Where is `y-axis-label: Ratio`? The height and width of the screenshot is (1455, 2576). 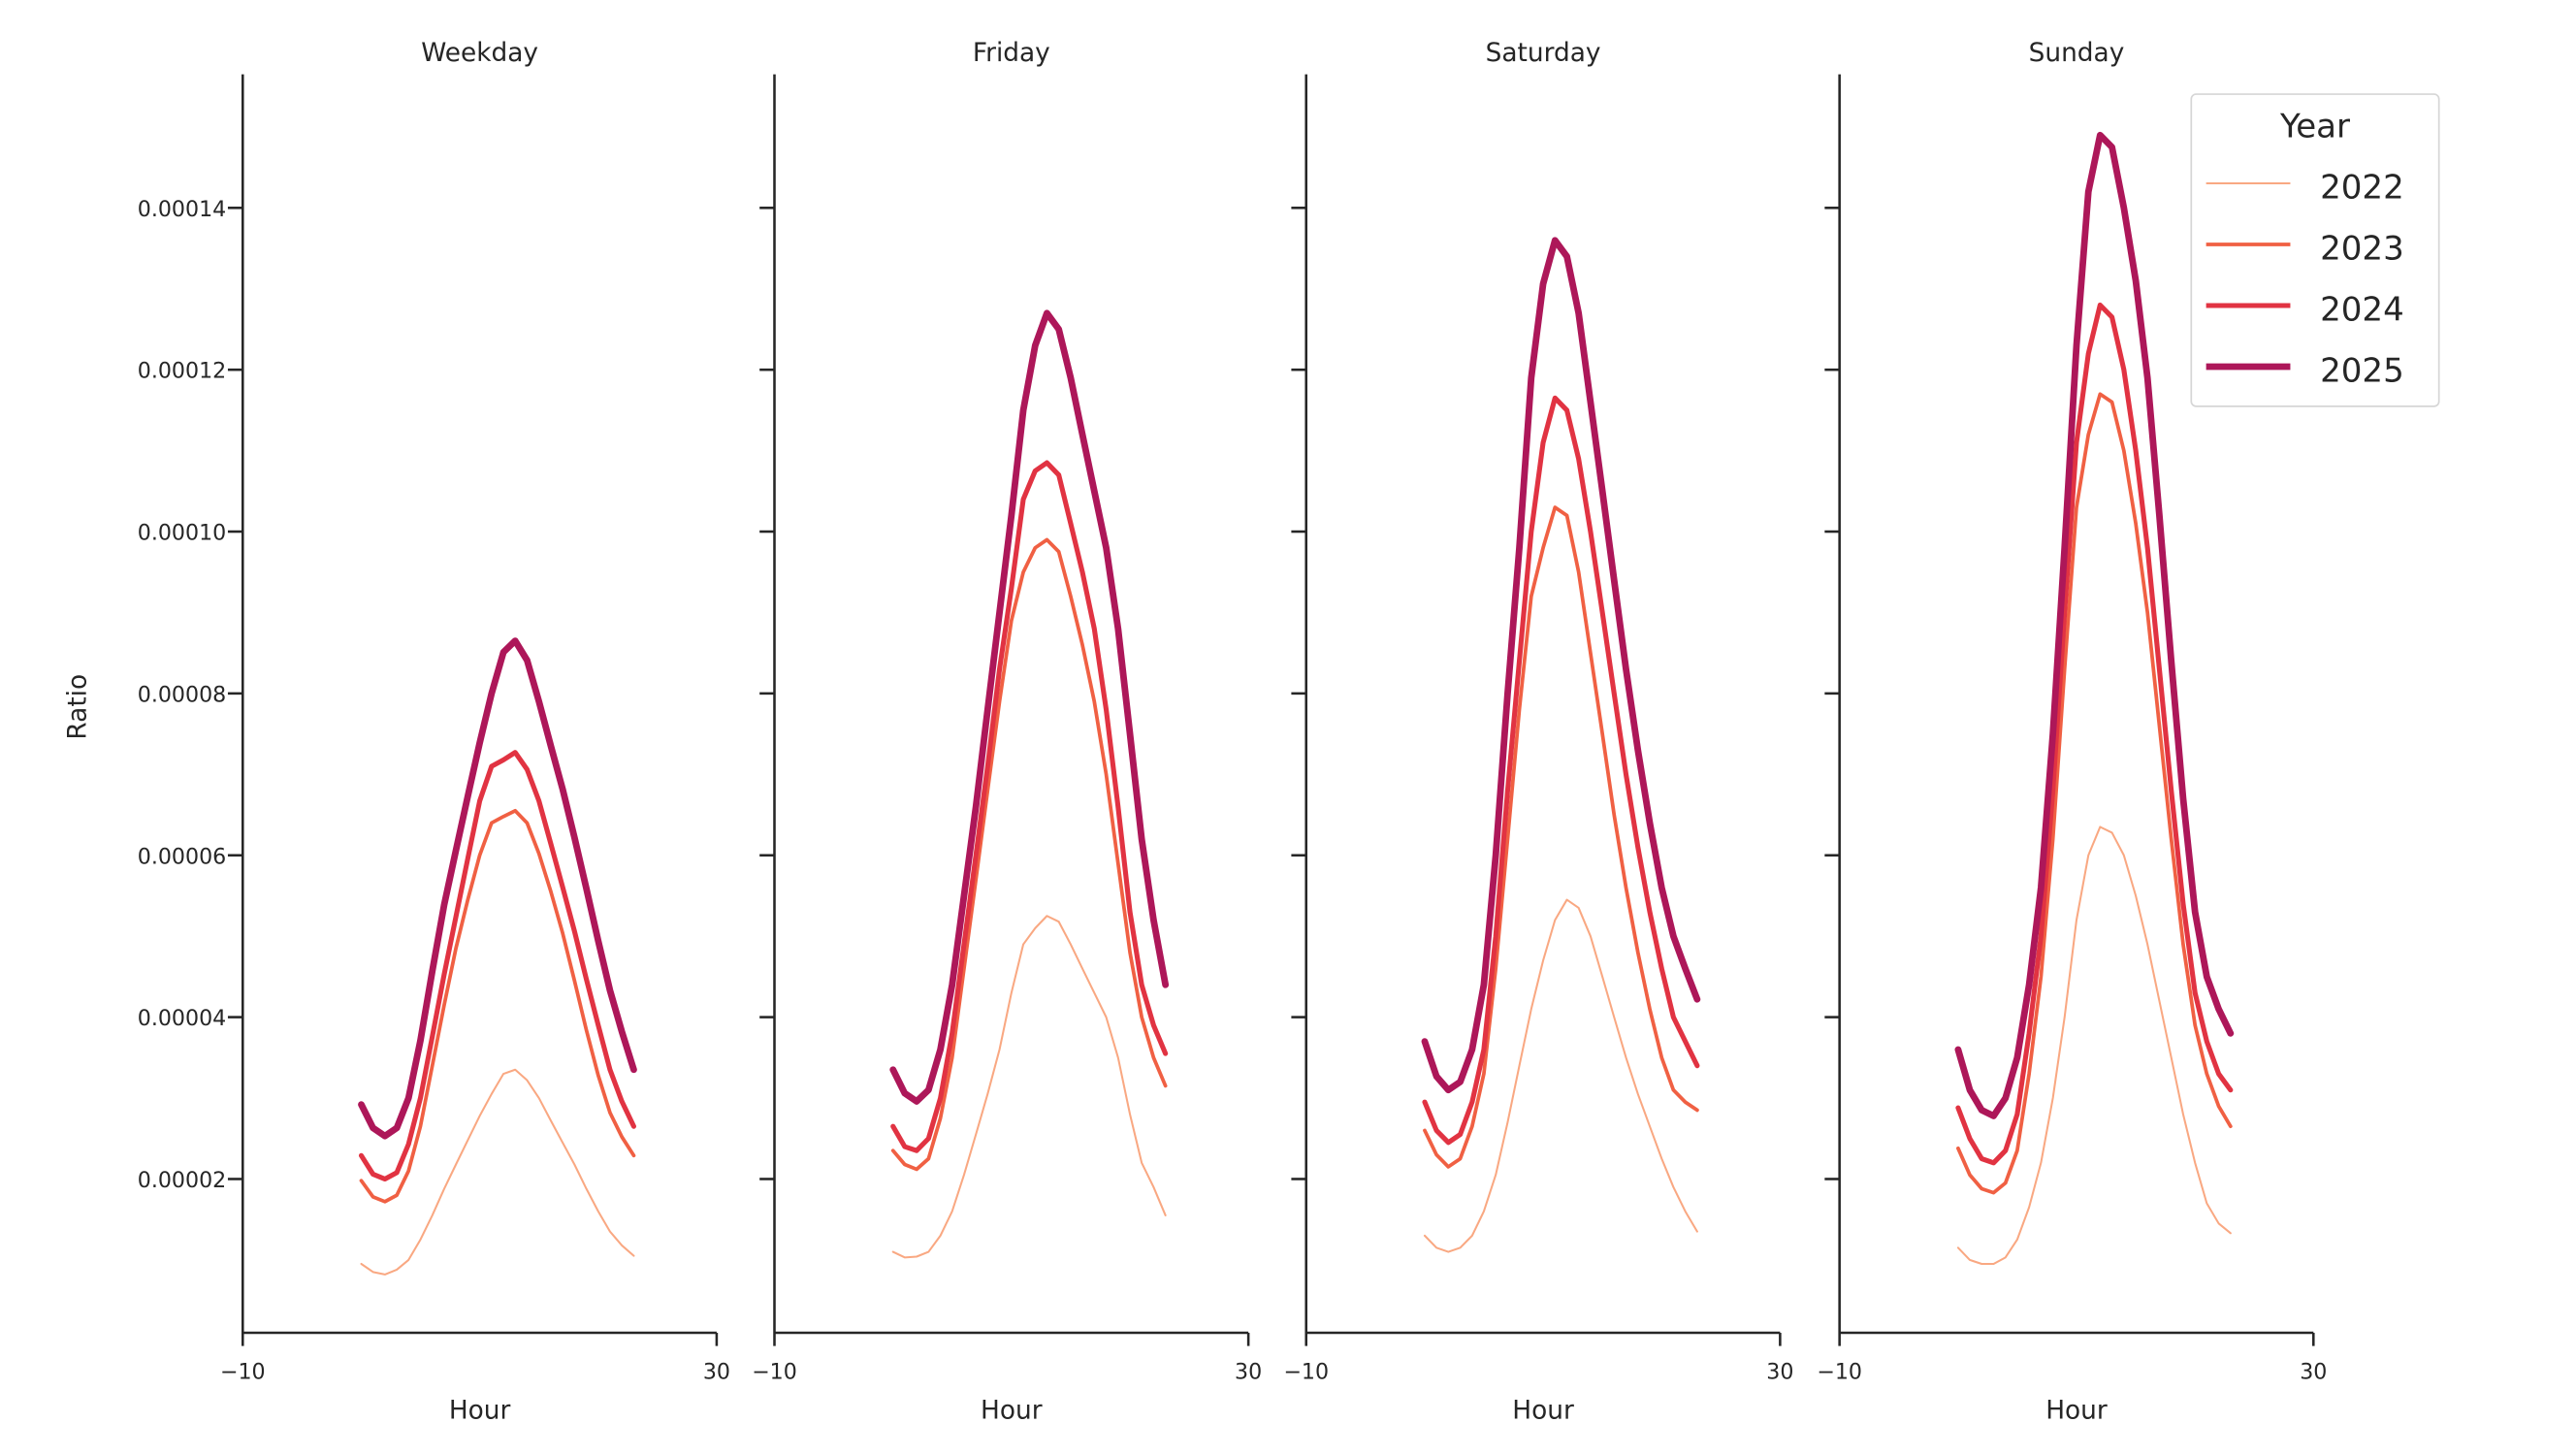 y-axis-label: Ratio is located at coordinates (78, 707).